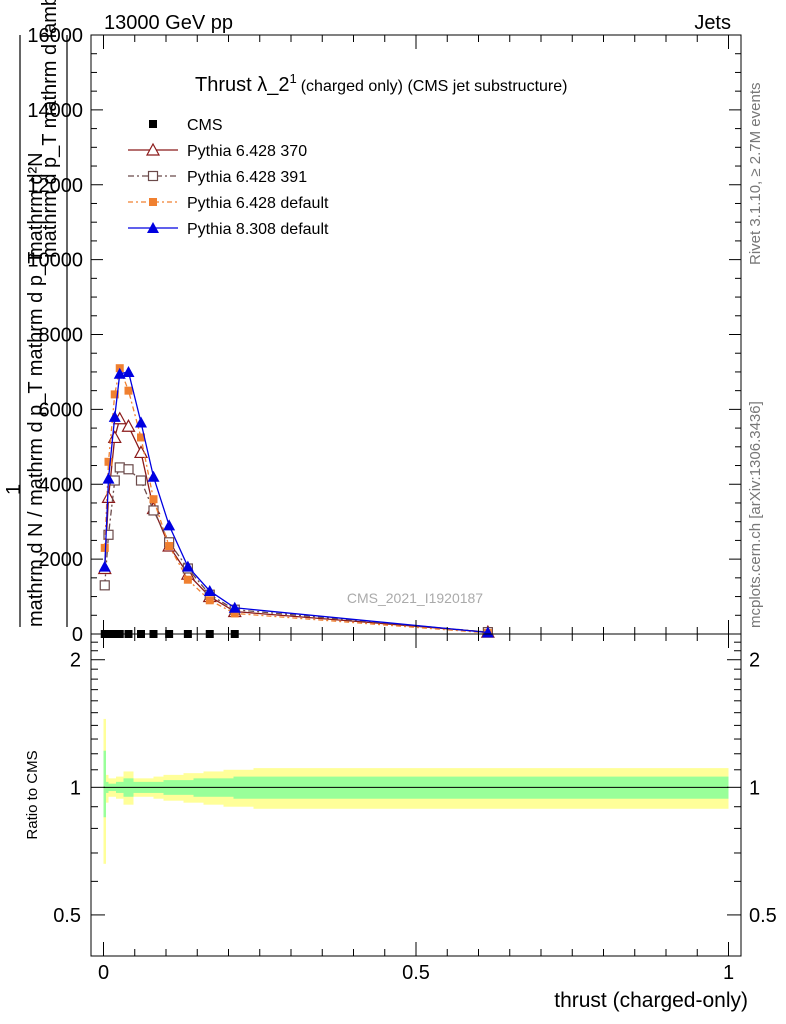 The width and height of the screenshot is (786, 1024). Describe the element at coordinates (755, 514) in the screenshot. I see `mcplots-label: mcplots.cern.ch [arXiv:1306.3436]` at that location.